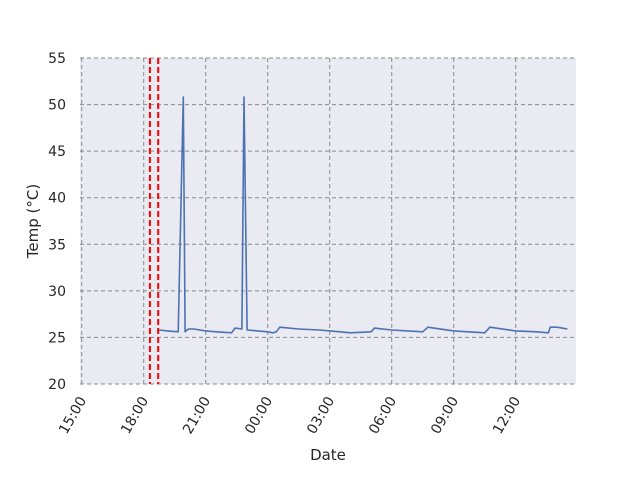 The image size is (640, 480). Describe the element at coordinates (154, 221) in the screenshot. I see `vertical-markers` at that location.